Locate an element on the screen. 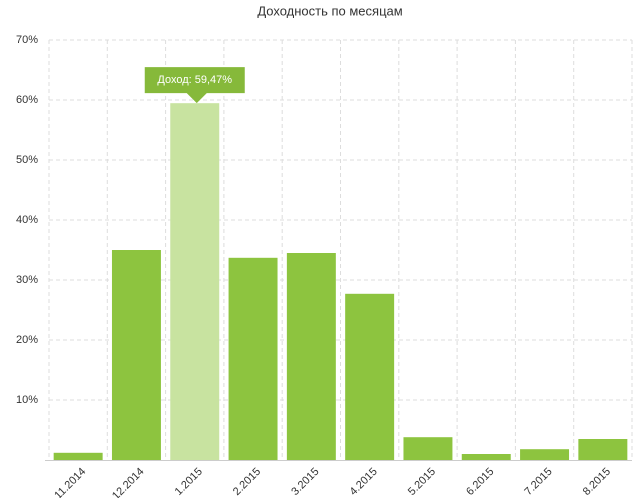  x-tick-label: 8.2015 is located at coordinates (597, 482).